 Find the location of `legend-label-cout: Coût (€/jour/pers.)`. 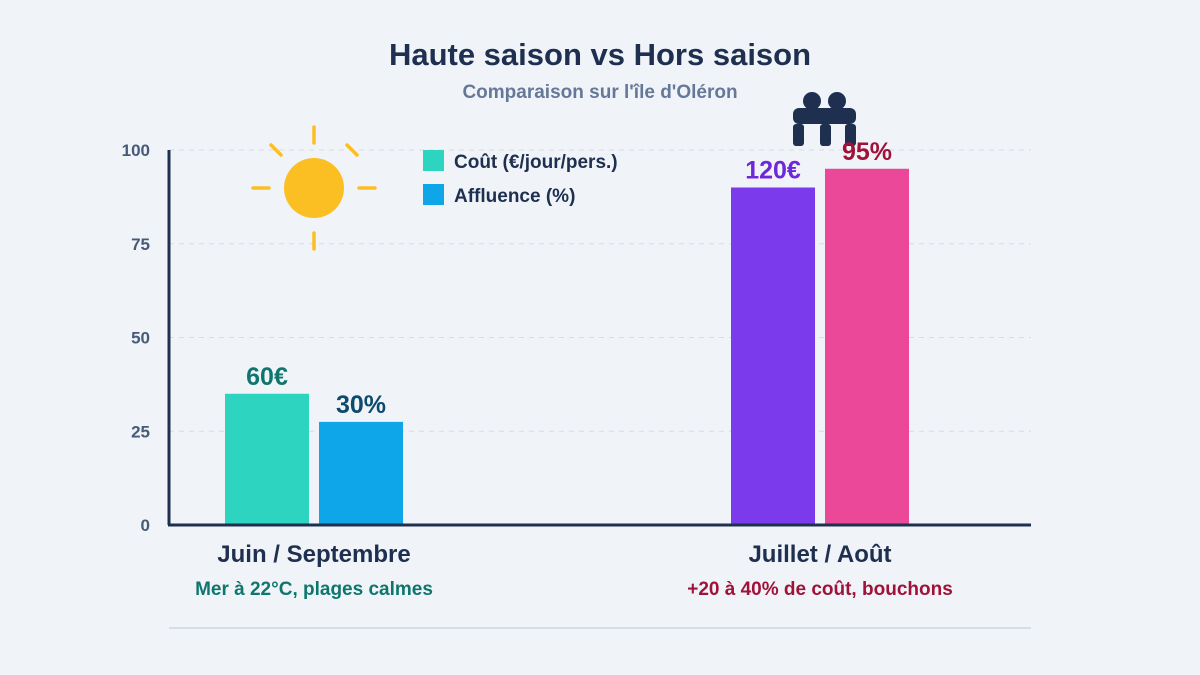

legend-label-cout: Coût (€/jour/pers.) is located at coordinates (536, 162).